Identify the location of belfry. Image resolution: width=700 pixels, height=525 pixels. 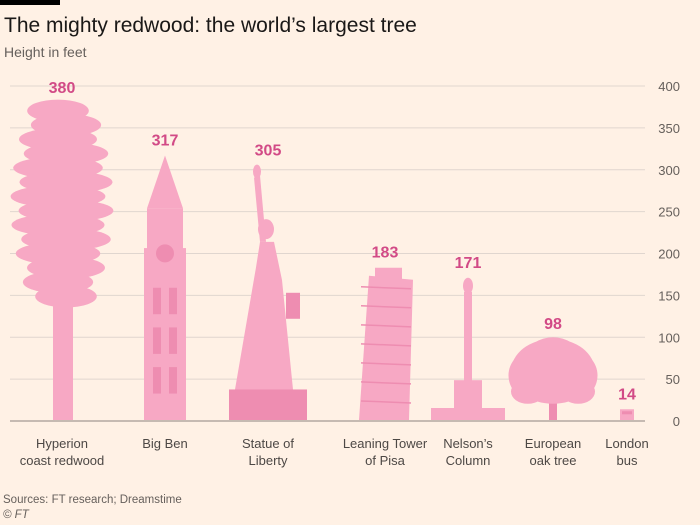
(388, 273).